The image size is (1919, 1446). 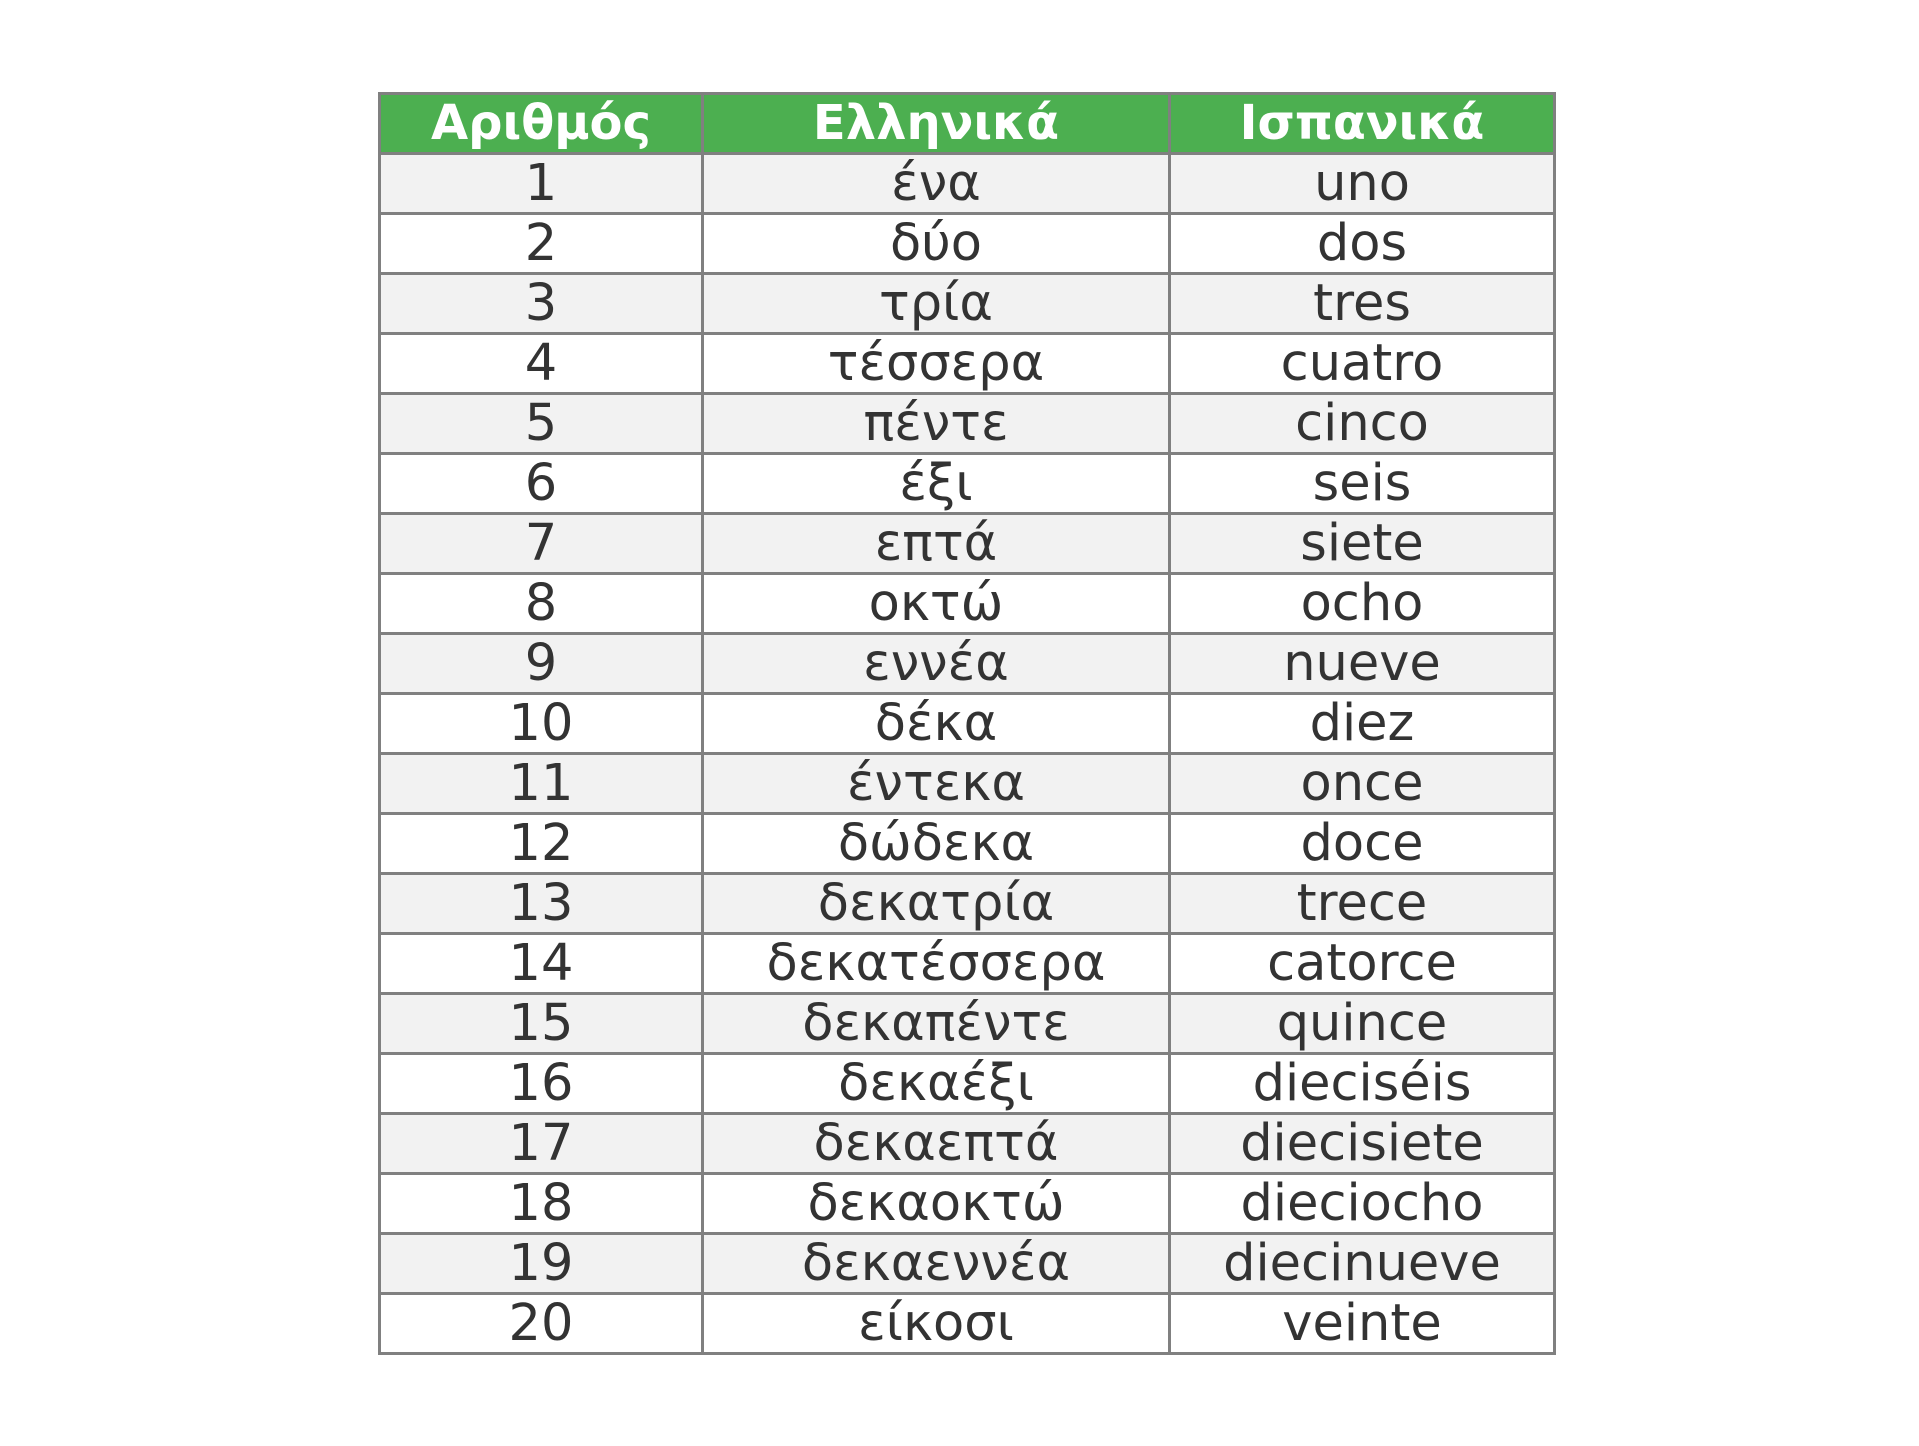 I want to click on table-row: 8 οκτώ ocho, so click(x=967, y=603).